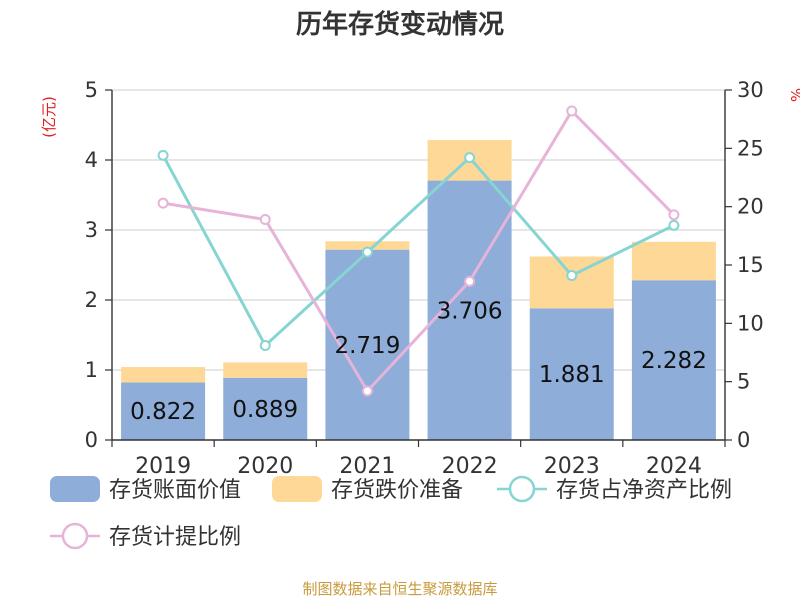 This screenshot has width=800, height=600. What do you see at coordinates (91, 370) in the screenshot?
I see `left-axis-tick-label: 1` at bounding box center [91, 370].